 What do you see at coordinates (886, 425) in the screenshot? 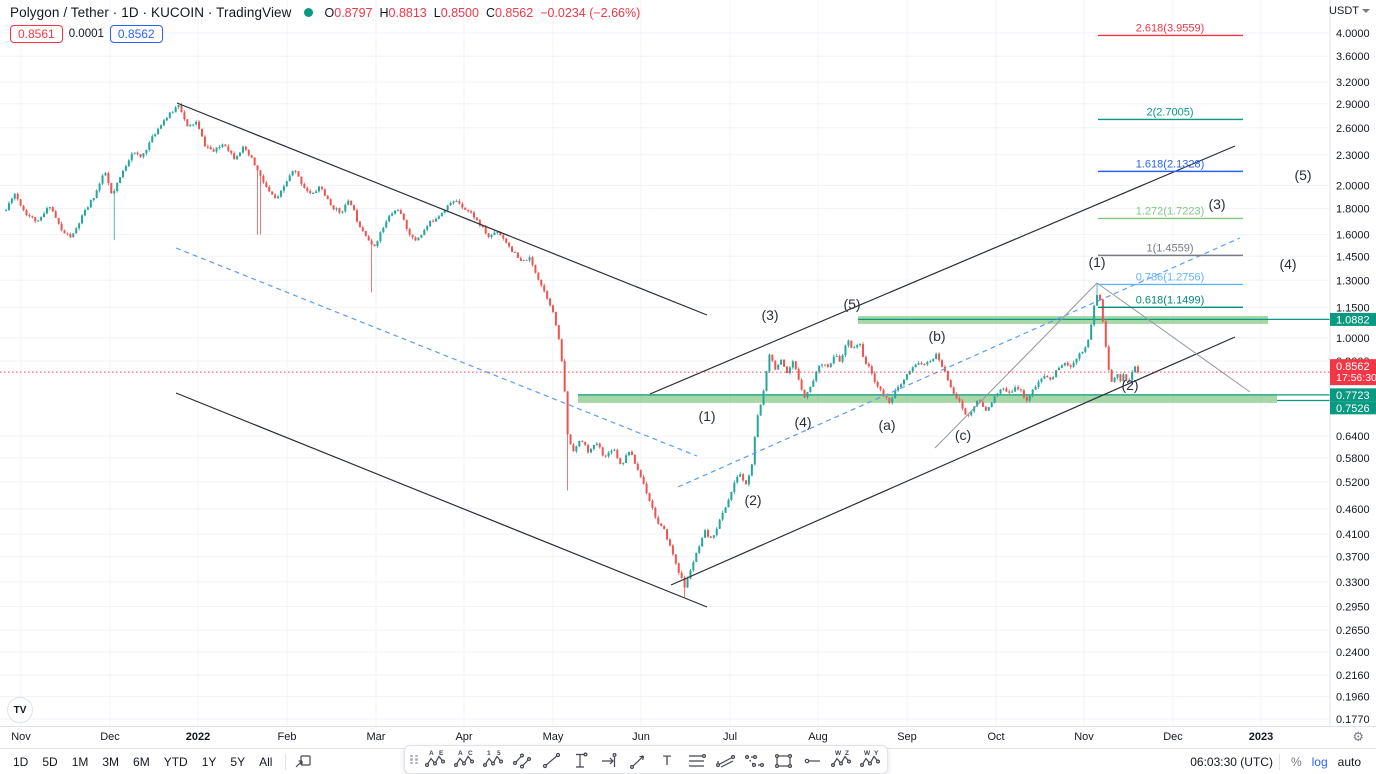
I see `wave-label: (a)` at bounding box center [886, 425].